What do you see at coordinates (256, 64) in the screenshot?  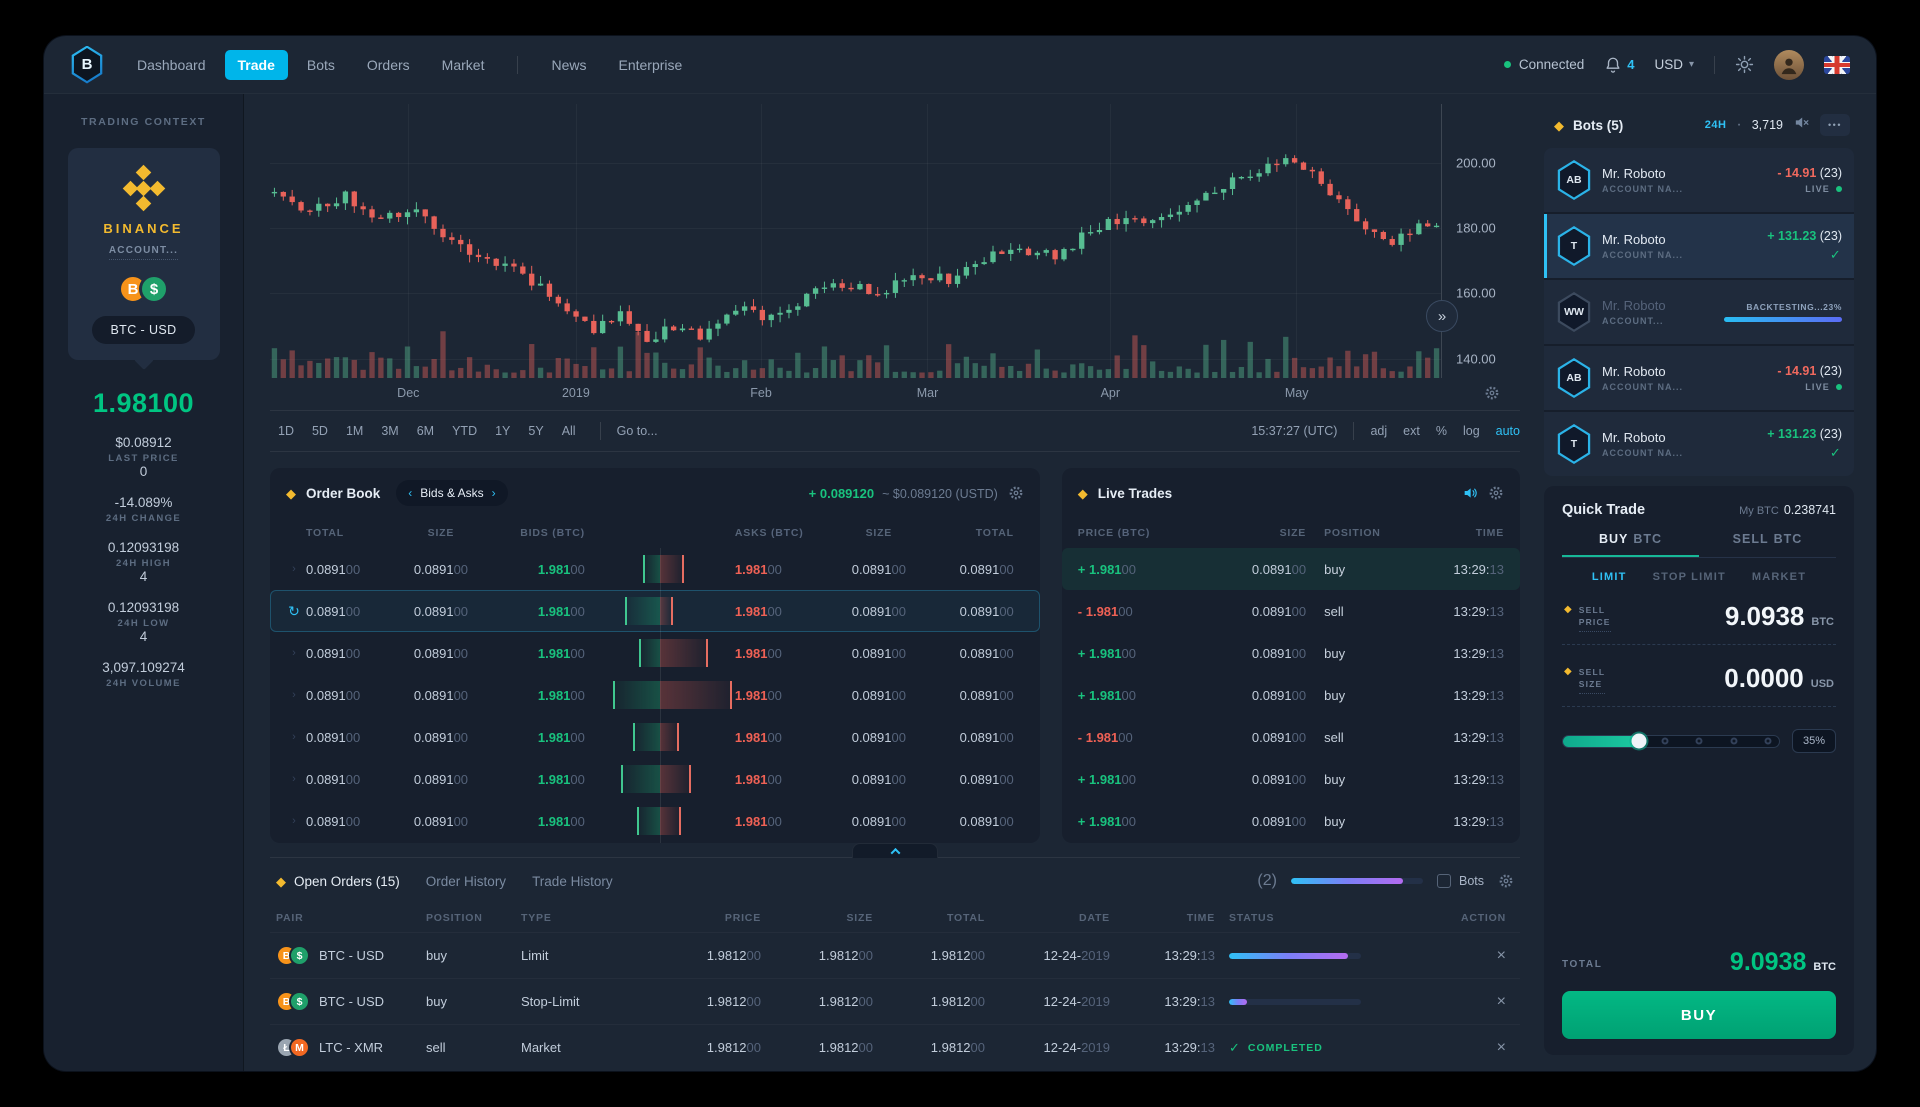 I see `nav-item-trade: Trade` at bounding box center [256, 64].